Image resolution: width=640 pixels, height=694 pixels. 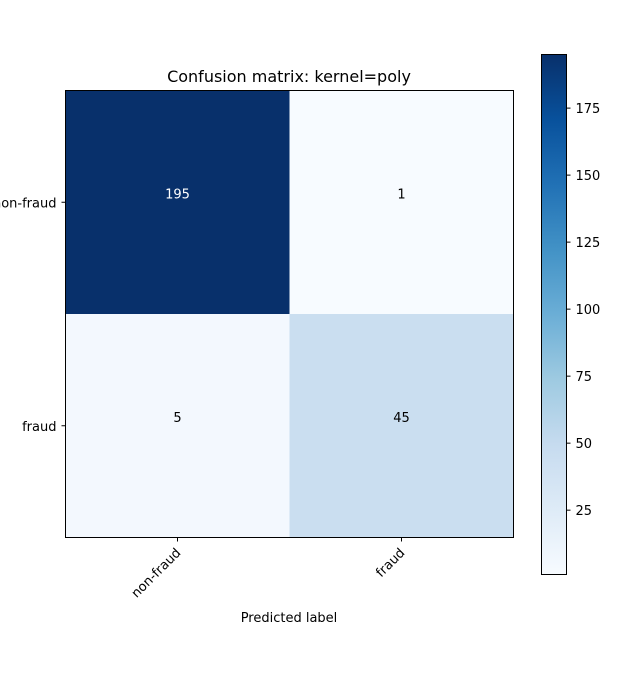 What do you see at coordinates (401, 194) in the screenshot?
I see `cell-value-label: 1` at bounding box center [401, 194].